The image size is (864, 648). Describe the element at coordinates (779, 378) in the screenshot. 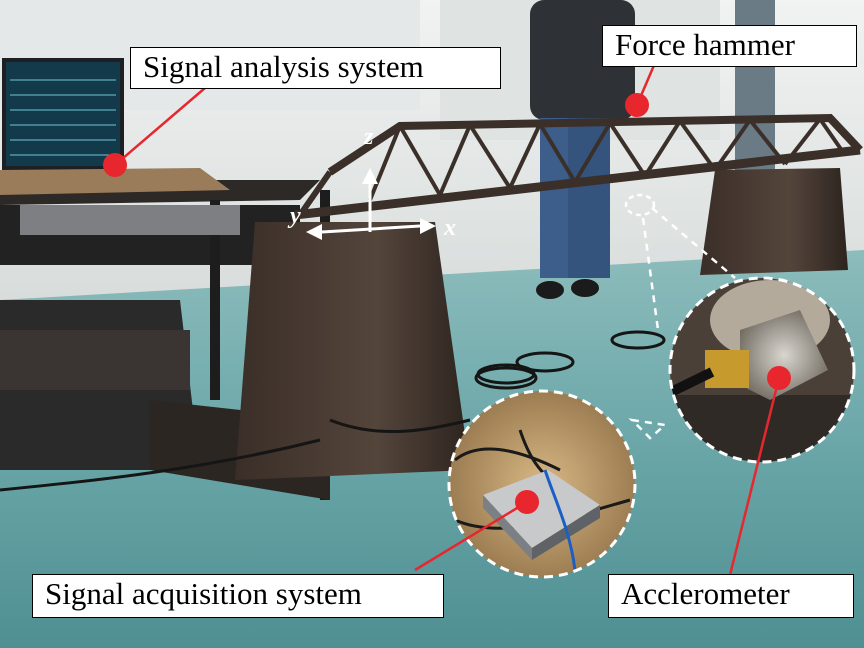

I see `marker-accelerometer` at that location.